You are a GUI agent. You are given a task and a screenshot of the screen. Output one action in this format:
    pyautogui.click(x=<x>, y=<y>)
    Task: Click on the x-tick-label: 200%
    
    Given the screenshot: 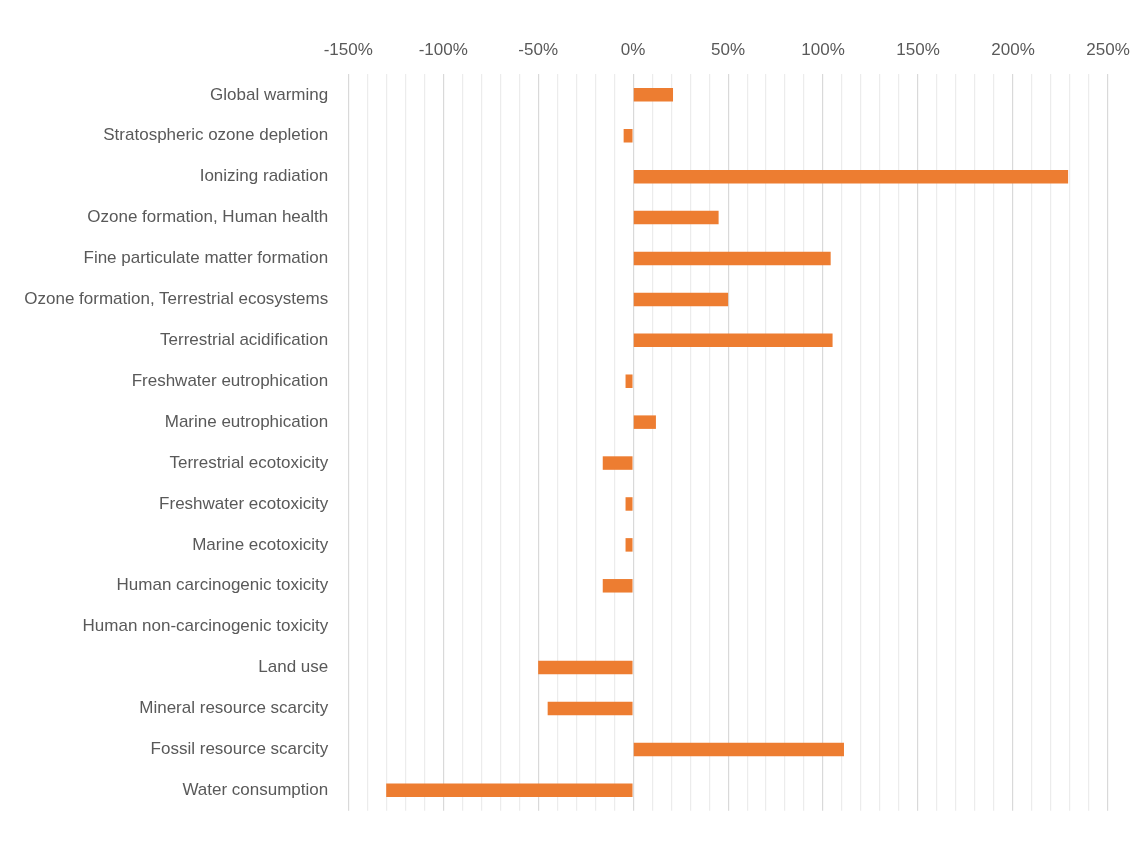 What is the action you would take?
    pyautogui.click(x=1013, y=49)
    